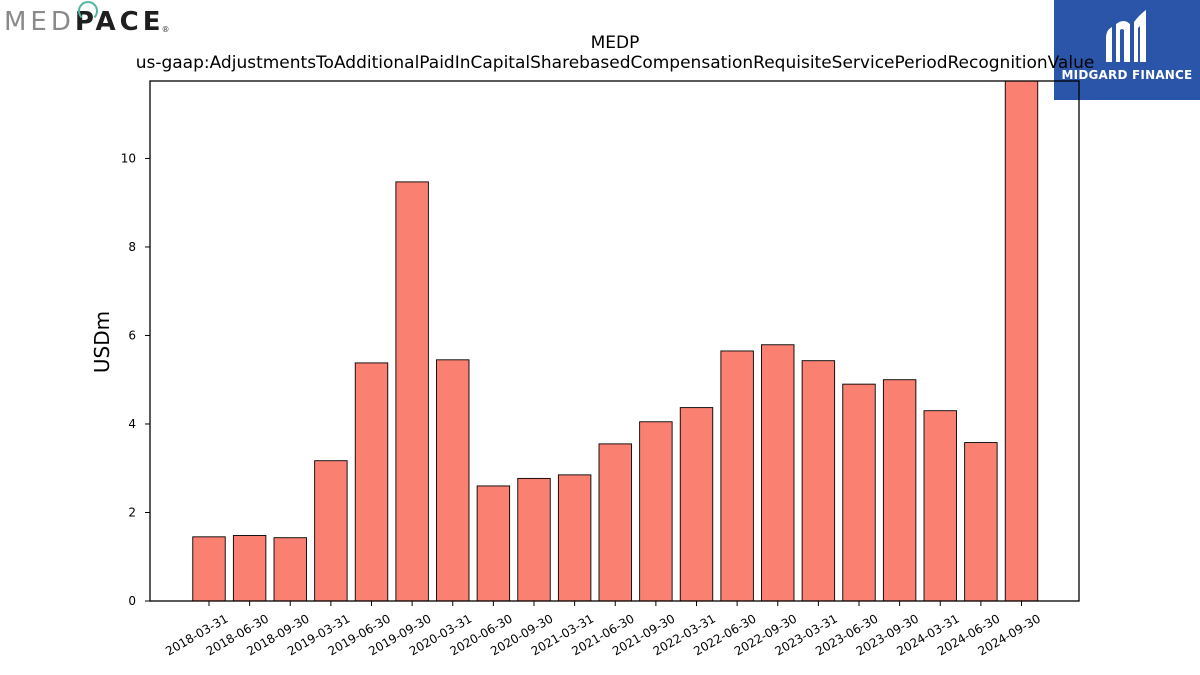 This screenshot has height=675, width=1200. I want to click on medpace-logo-dark-text: PACE, so click(120, 19).